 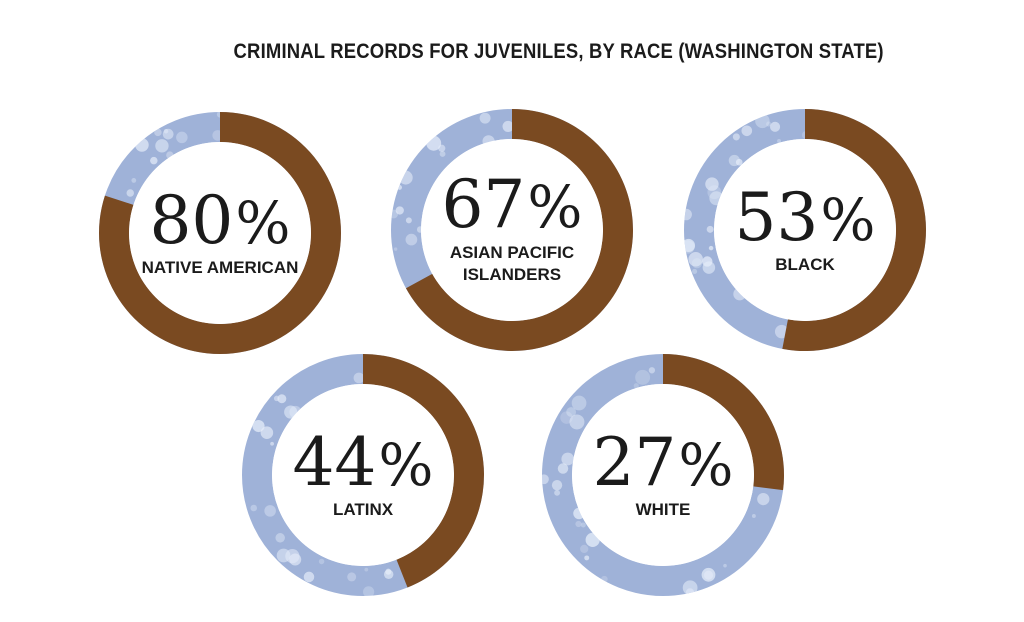 What do you see at coordinates (219, 220) in the screenshot?
I see `percentage-label: 80%` at bounding box center [219, 220].